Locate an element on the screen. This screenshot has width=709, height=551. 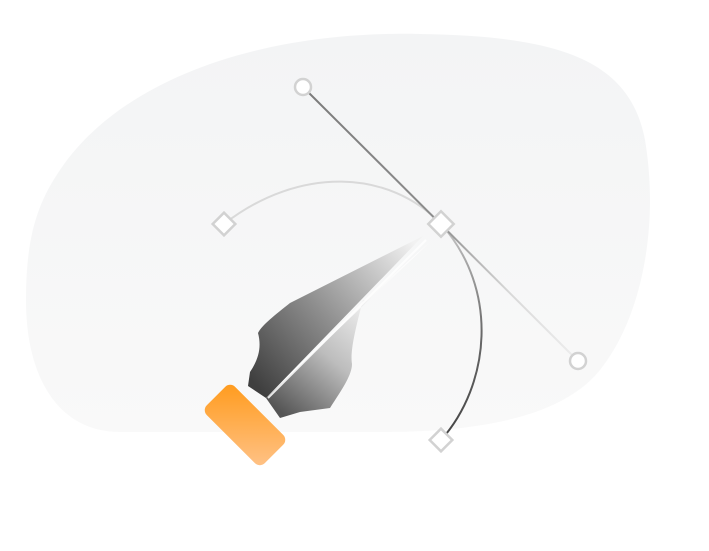
bezier-curve-right is located at coordinates (461, 332).